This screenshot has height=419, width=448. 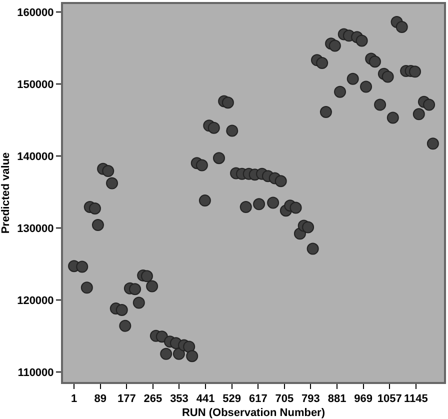 I want to click on x-tick-label: 1057, so click(x=389, y=399).